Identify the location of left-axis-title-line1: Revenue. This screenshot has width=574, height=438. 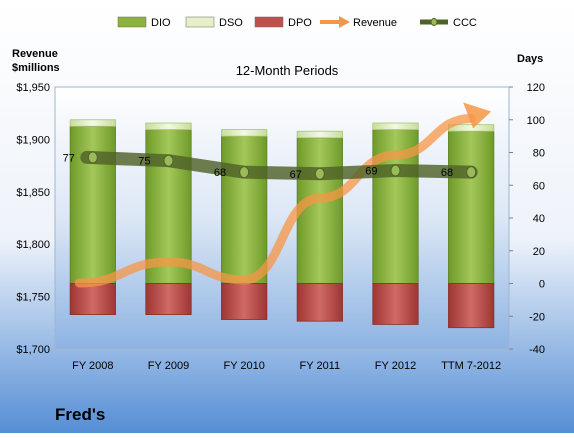
(35, 54).